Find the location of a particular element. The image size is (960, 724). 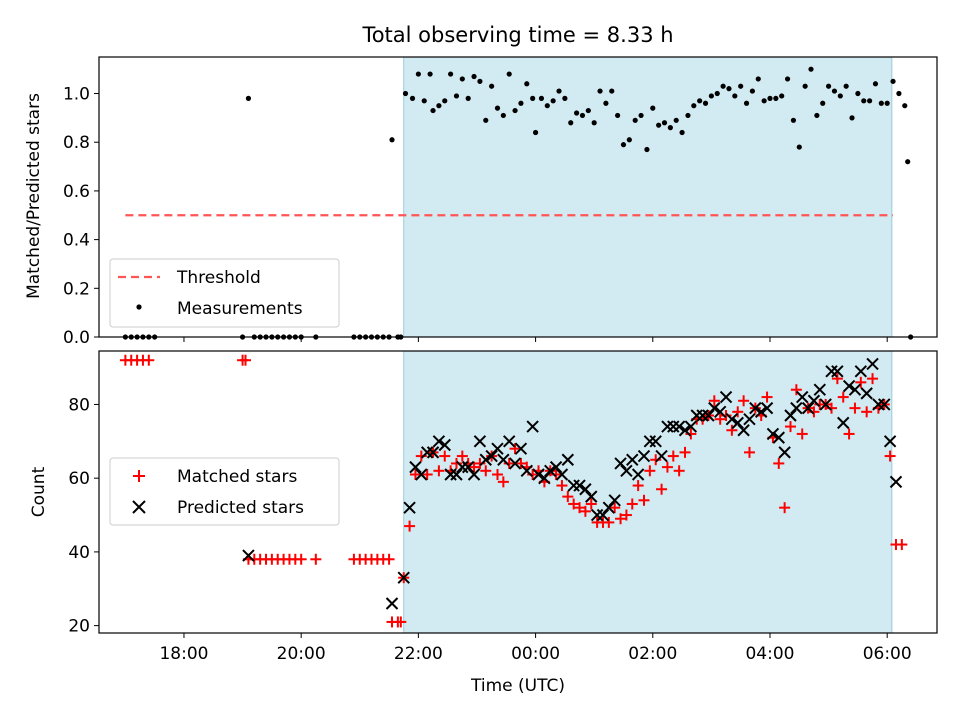

legend-matched-label: Matched stars is located at coordinates (237, 477).